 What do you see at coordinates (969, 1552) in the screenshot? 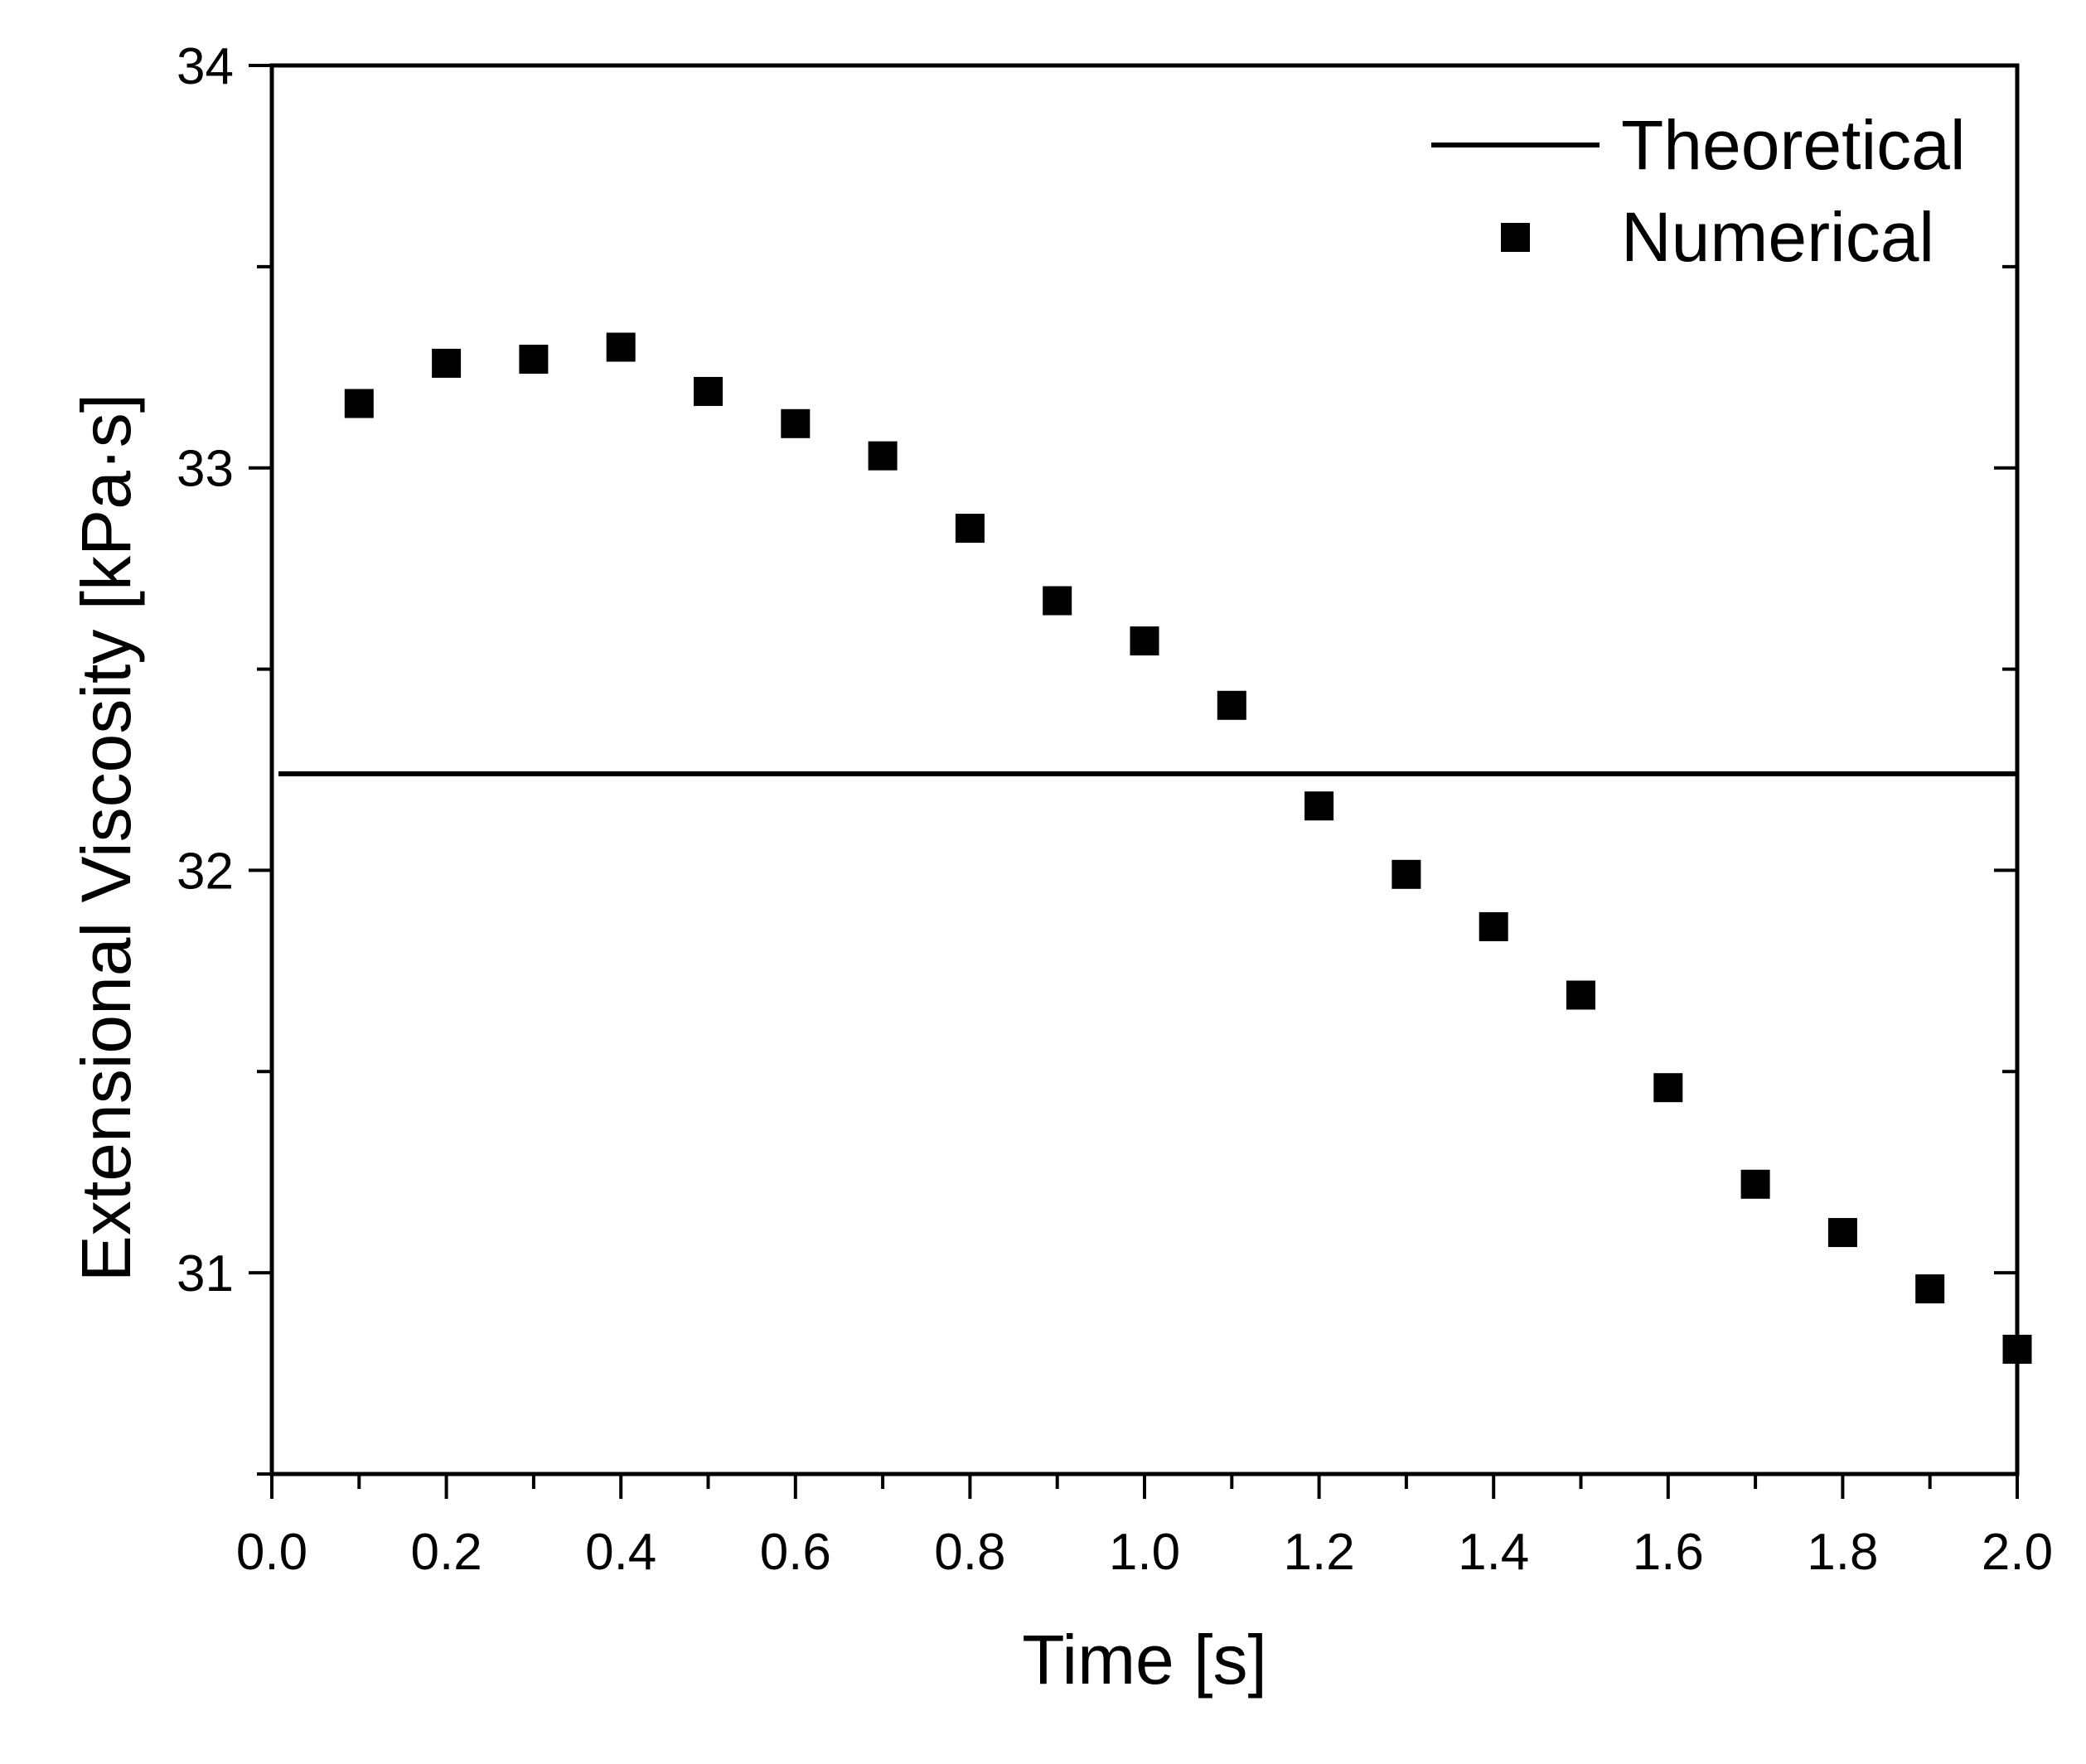
I see `x-tick-label: 0.8` at bounding box center [969, 1552].